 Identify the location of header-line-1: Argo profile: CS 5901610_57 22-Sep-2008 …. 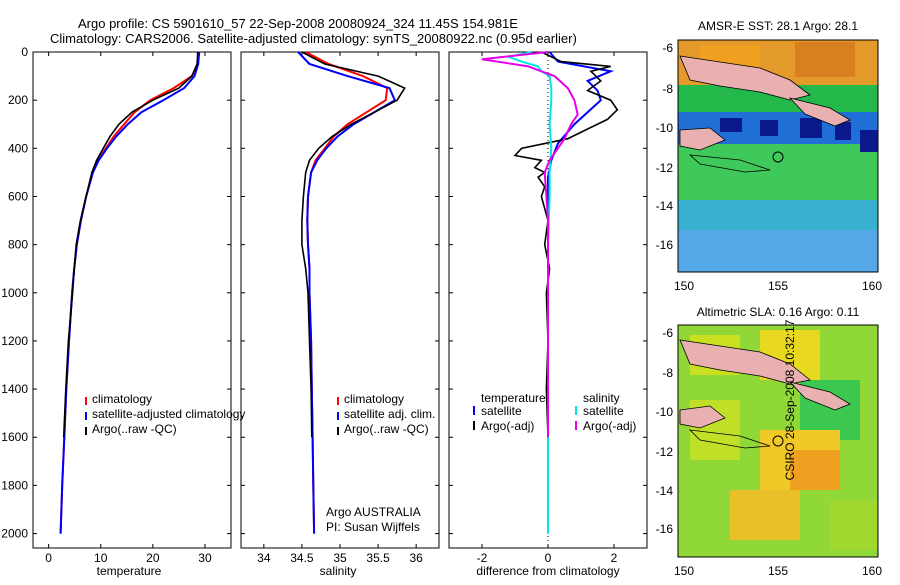
(298, 23).